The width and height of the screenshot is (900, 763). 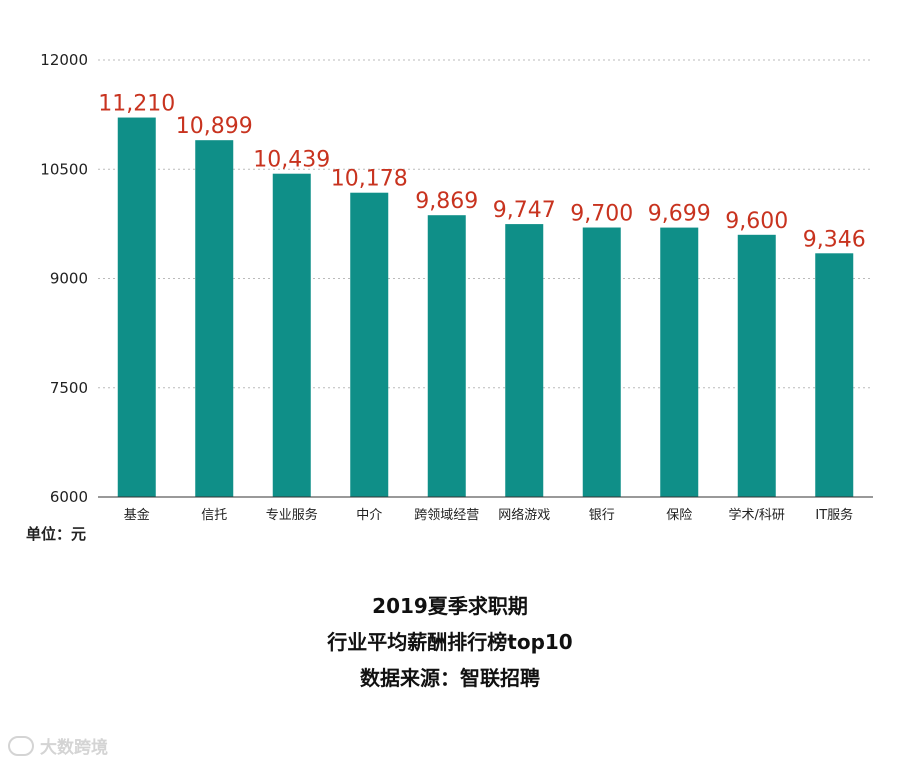 I want to click on x-tick-label: 学术/科研, so click(x=757, y=515).